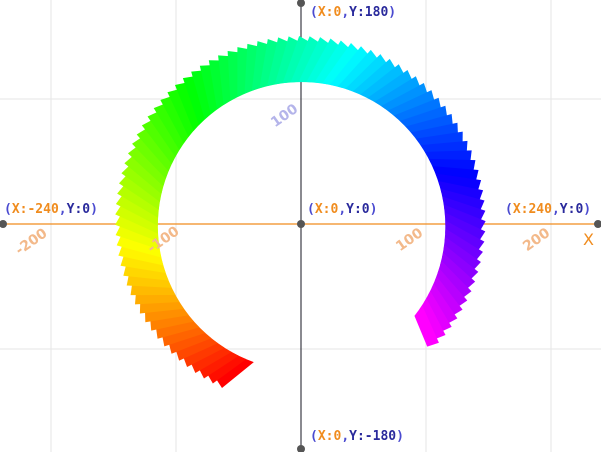 The image size is (601, 452). Describe the element at coordinates (353, 12) in the screenshot. I see `top-coordinate-label: (X:0,Y:180)` at that location.